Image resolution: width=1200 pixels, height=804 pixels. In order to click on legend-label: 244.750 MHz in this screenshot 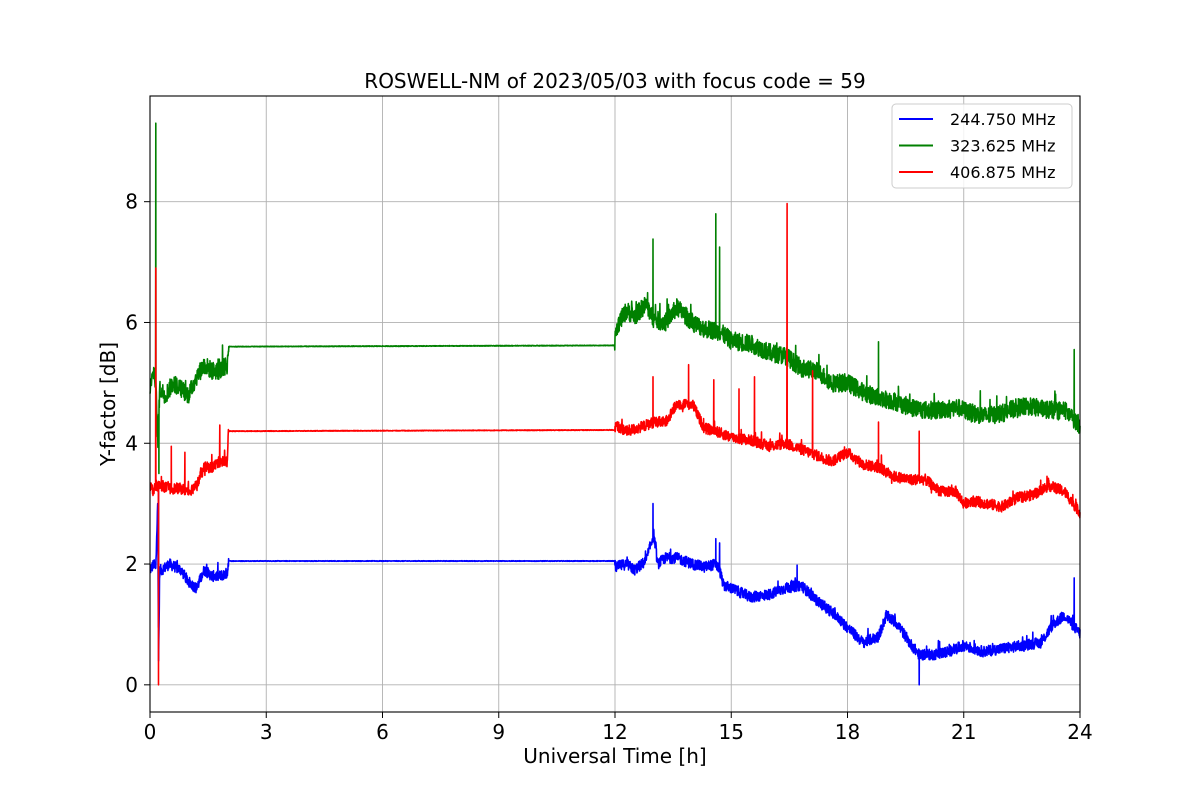, I will do `click(1002, 119)`.